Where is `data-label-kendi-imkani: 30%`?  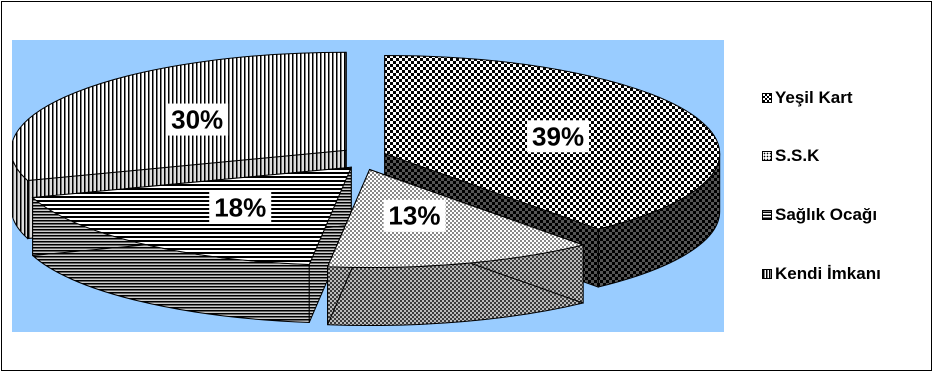
data-label-kendi-imkani: 30% is located at coordinates (197, 120).